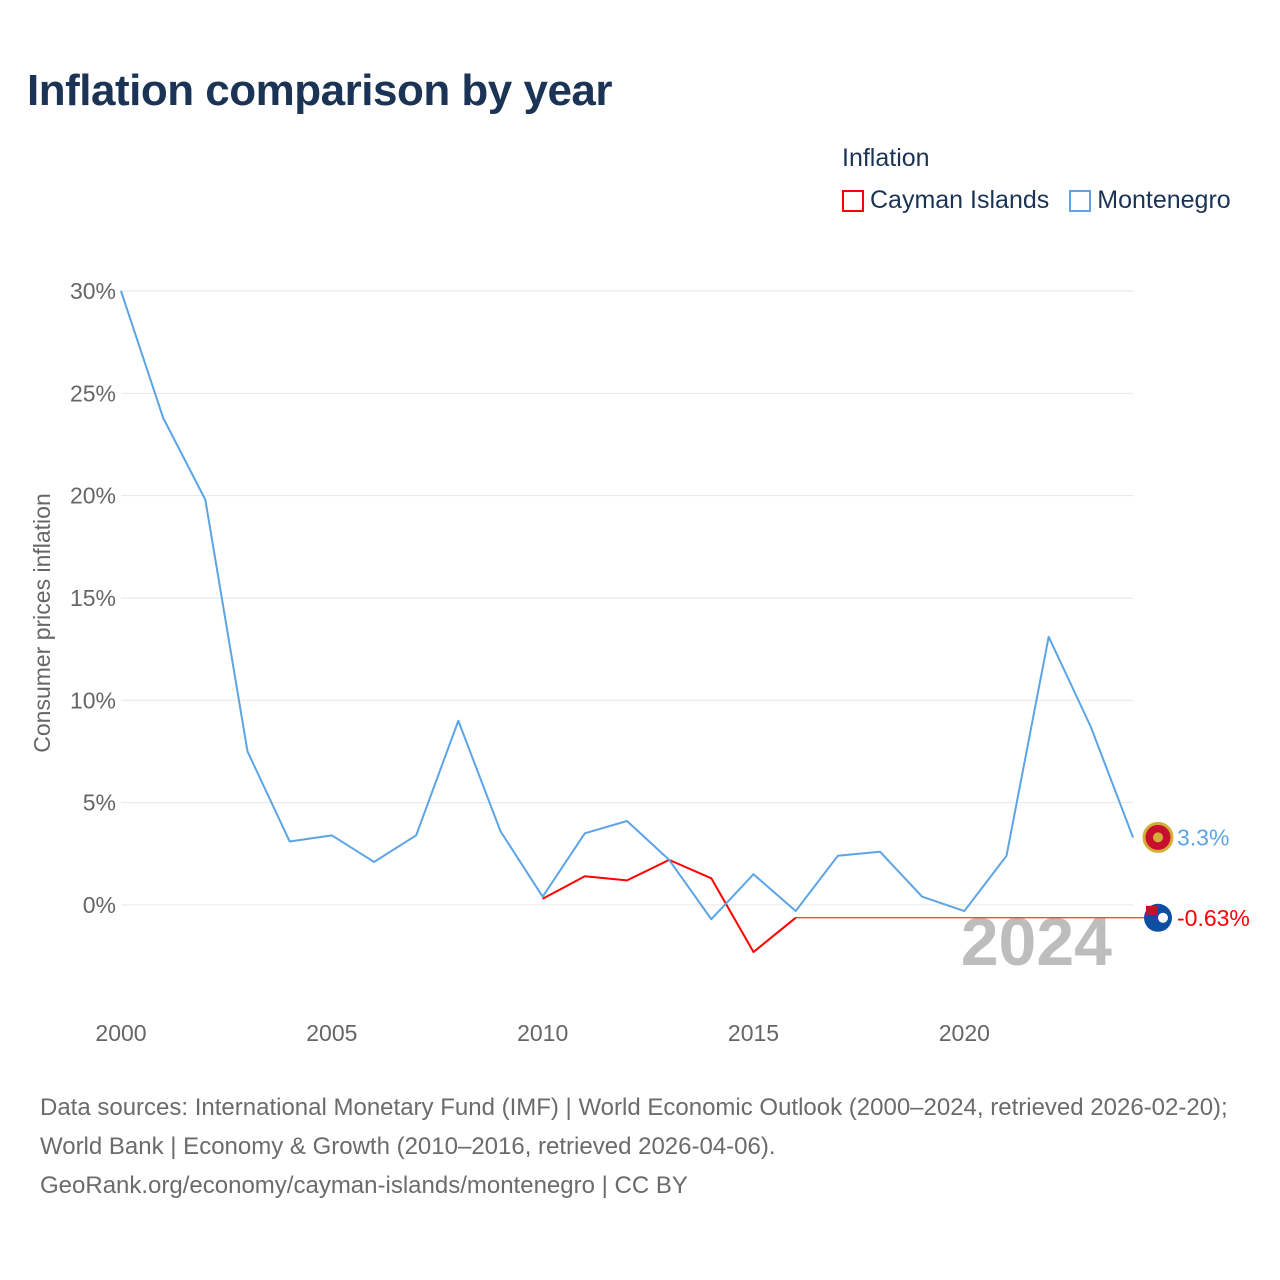 The width and height of the screenshot is (1280, 1280). I want to click on end-label-montenegro: 3.3%, so click(1203, 837).